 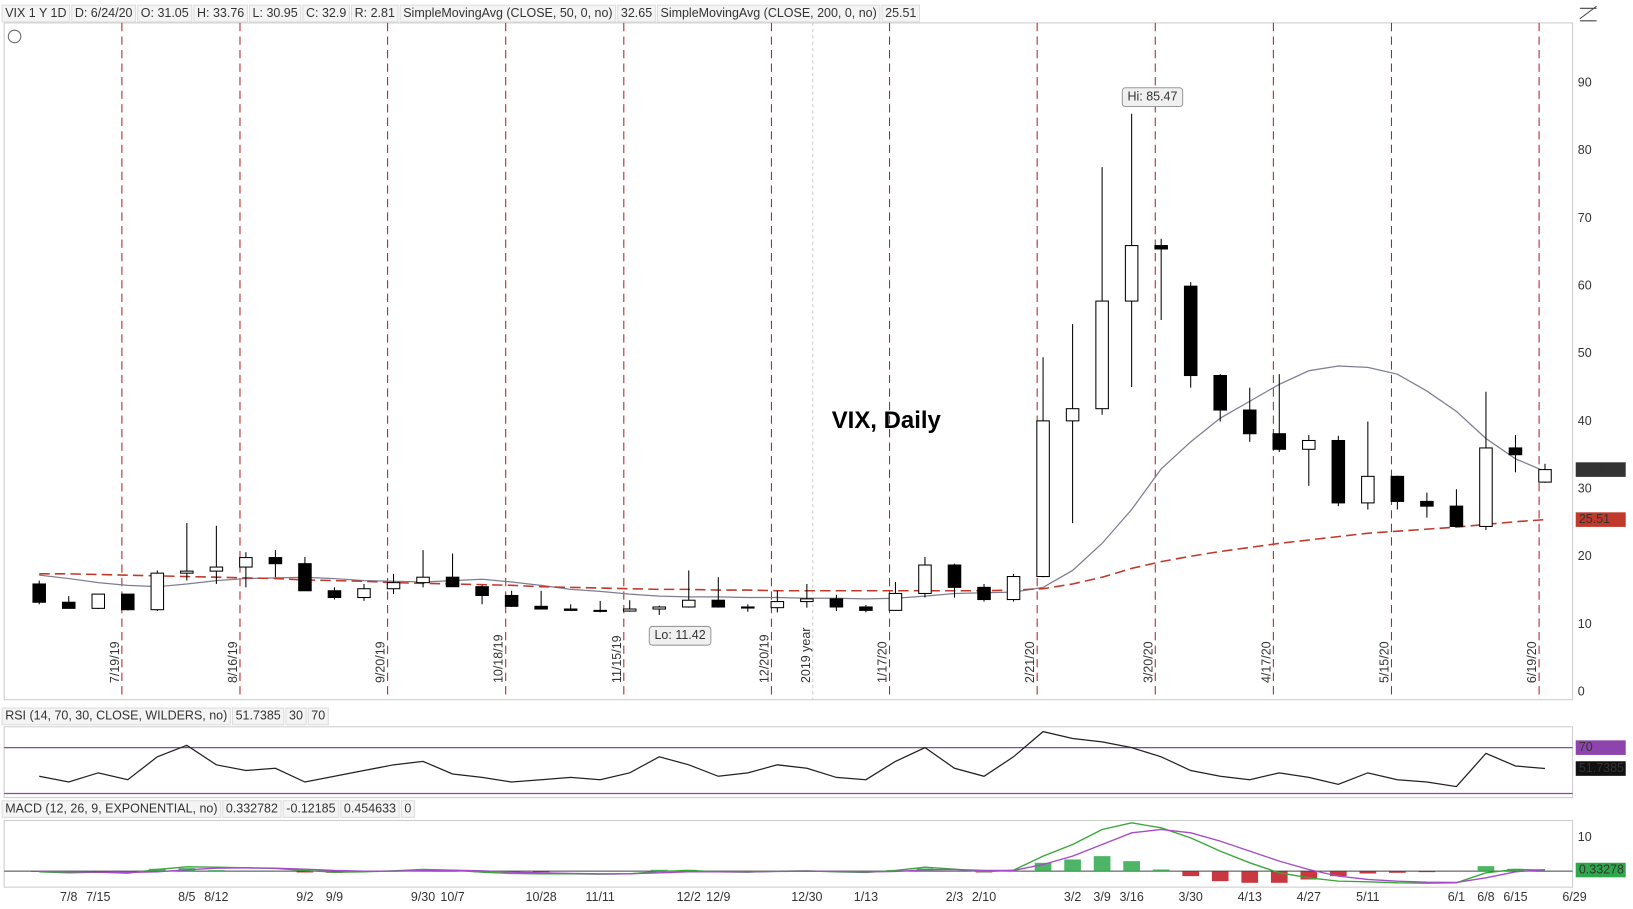 What do you see at coordinates (541, 897) in the screenshot?
I see `x-tick-label: 10/28` at bounding box center [541, 897].